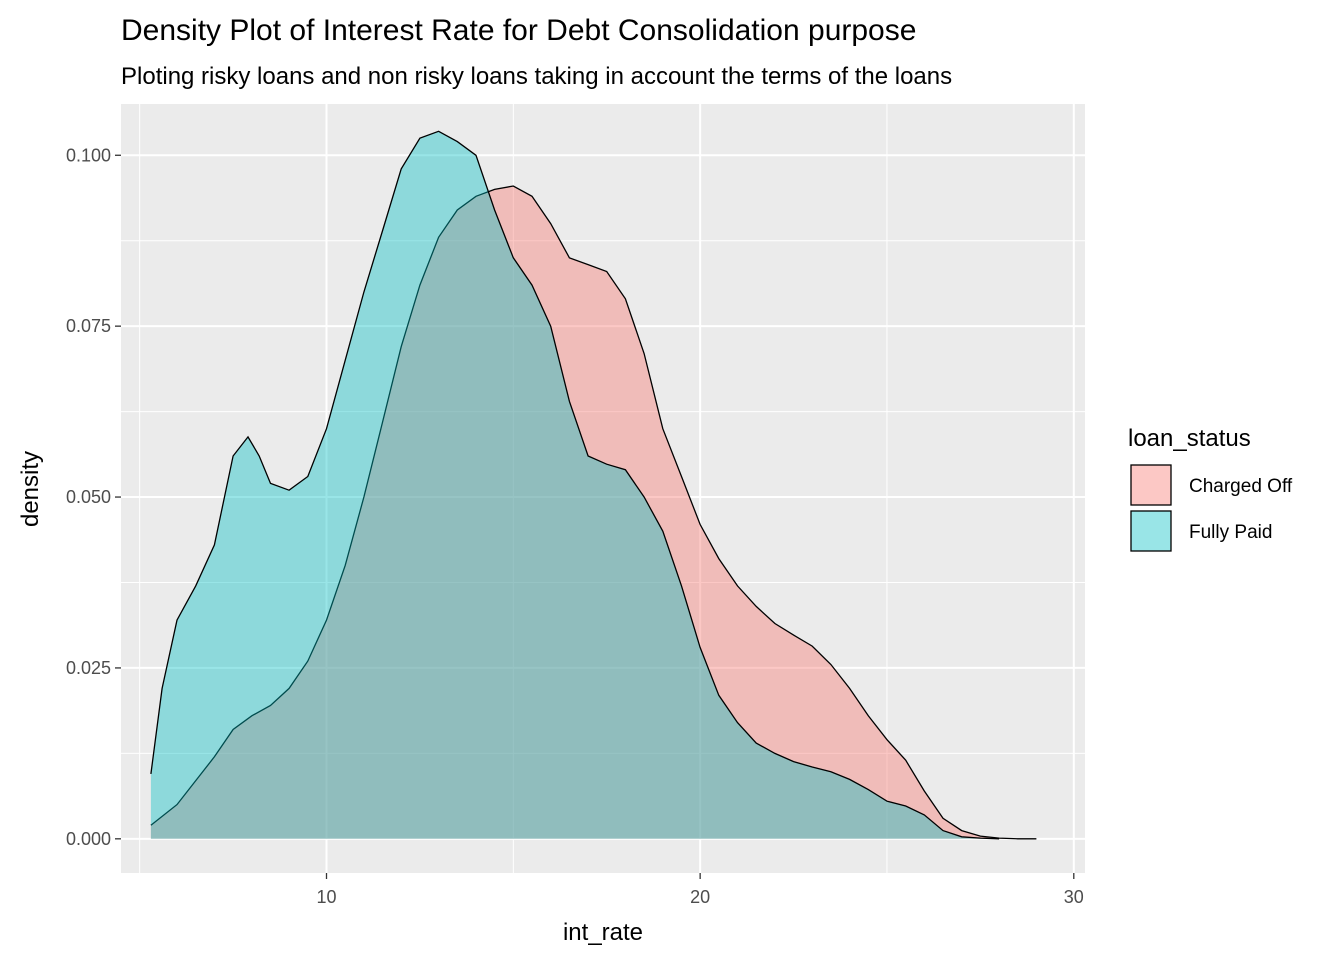 This screenshot has width=1344, height=960. I want to click on x-axis-ticks: 10 20 30, so click(700, 890).